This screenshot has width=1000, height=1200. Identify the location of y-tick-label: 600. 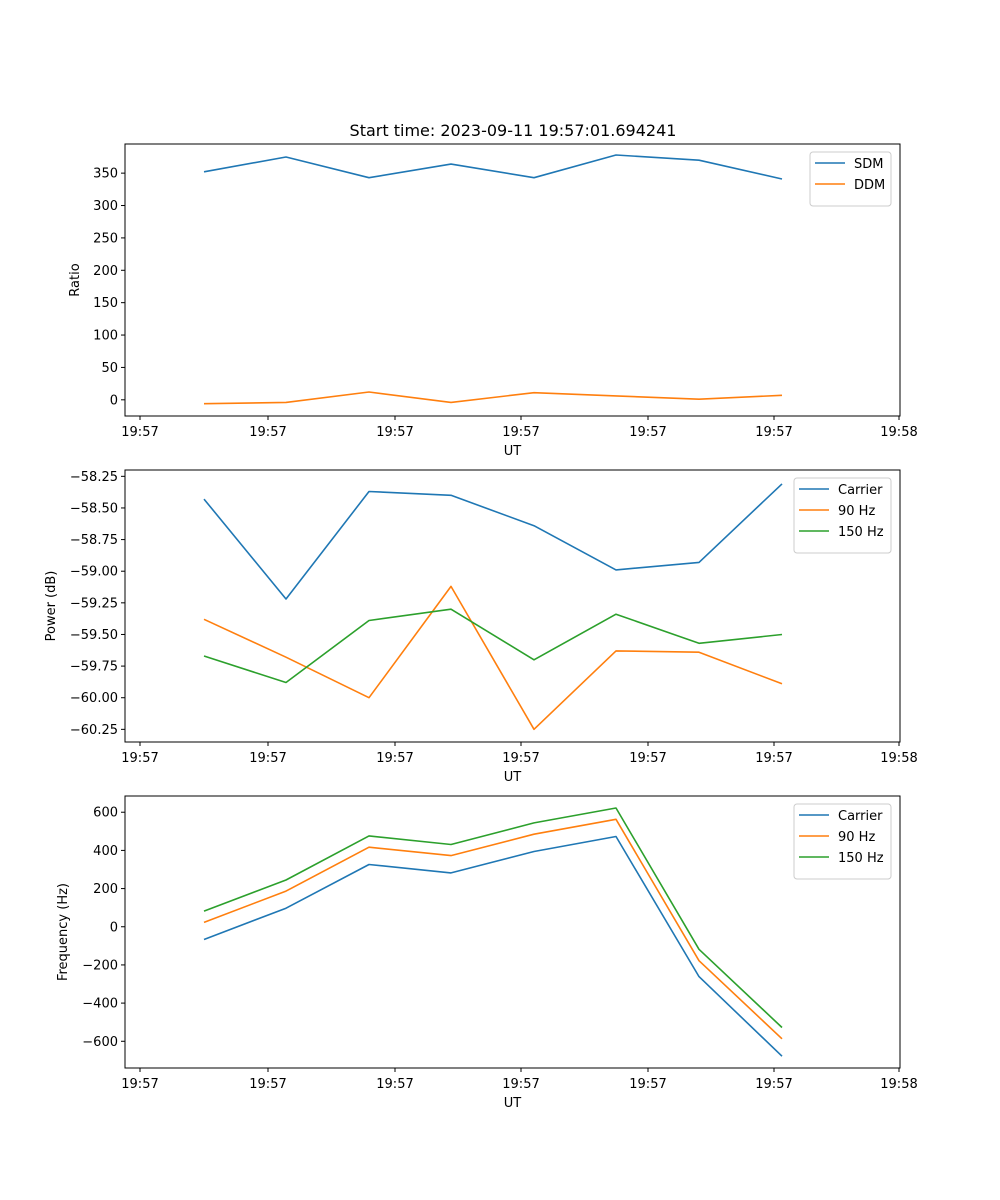
(105, 813).